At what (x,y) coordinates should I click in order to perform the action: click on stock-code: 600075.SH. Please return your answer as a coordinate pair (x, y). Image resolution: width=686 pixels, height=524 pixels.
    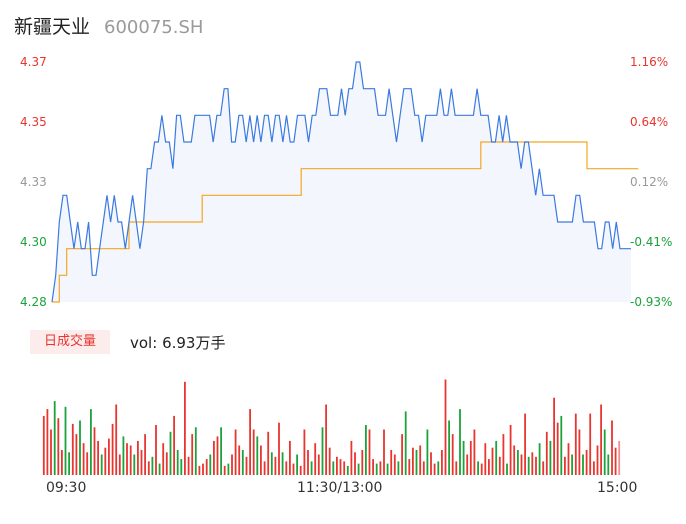
    Looking at the image, I should click on (154, 27).